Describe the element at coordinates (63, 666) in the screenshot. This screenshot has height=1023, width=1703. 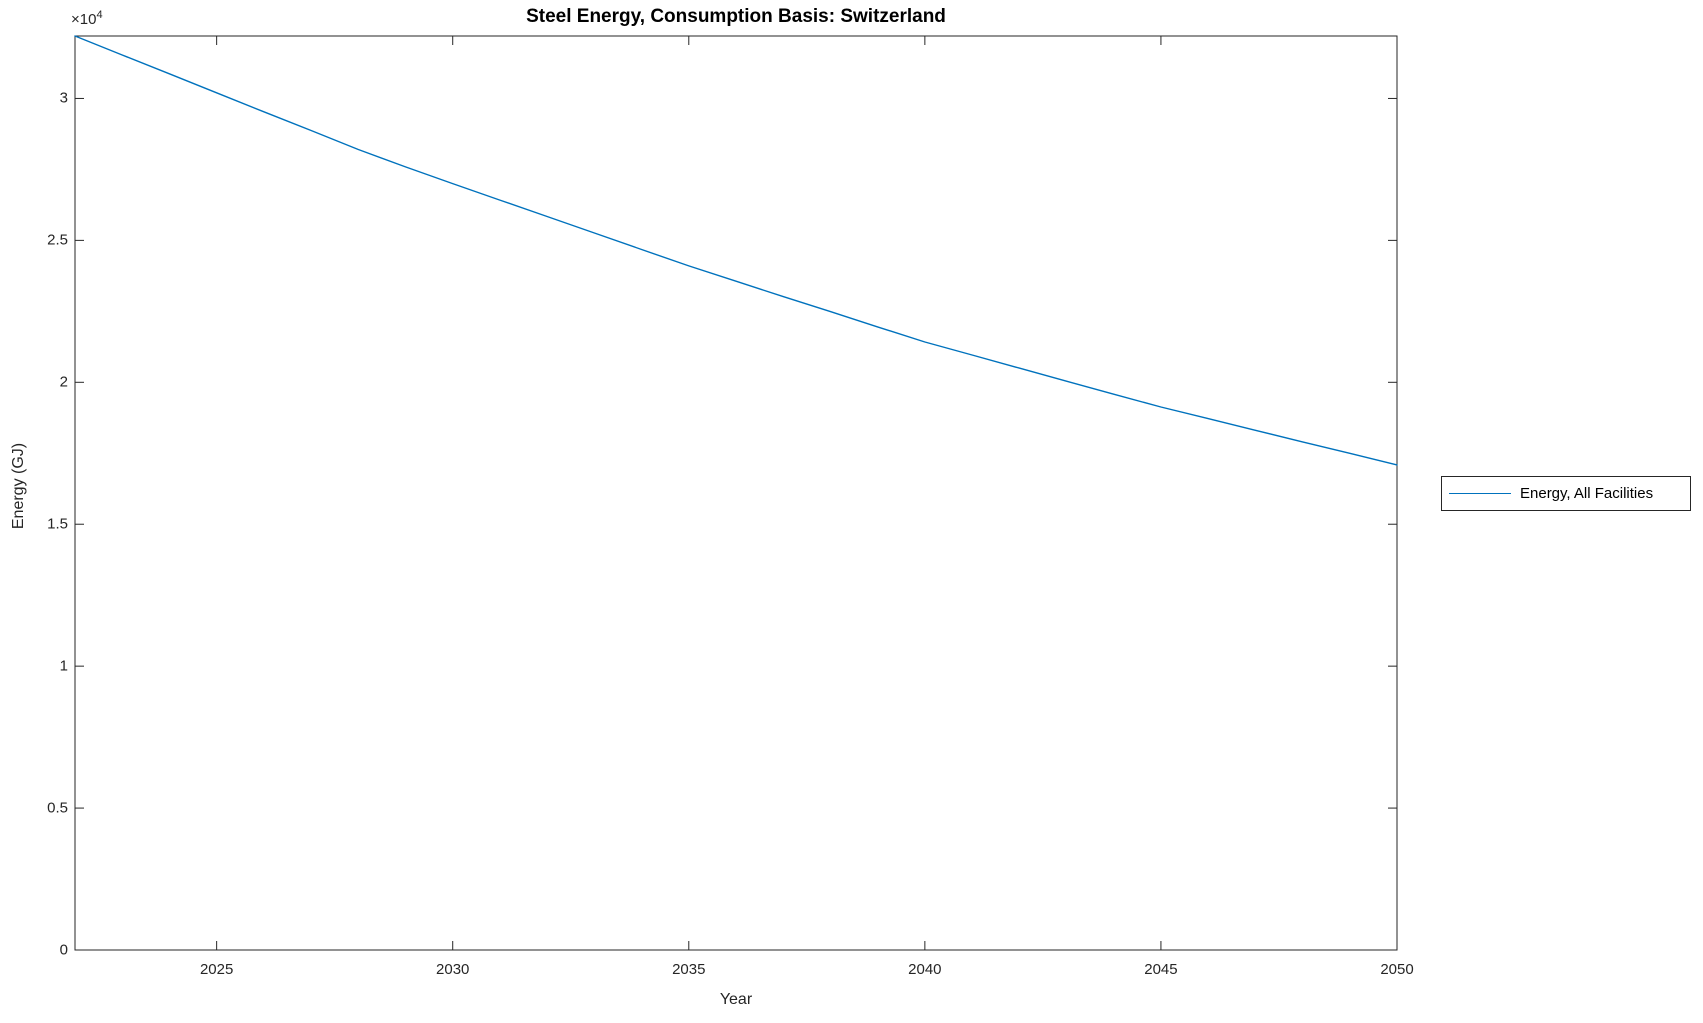
I see `y-tick-label: 1` at that location.